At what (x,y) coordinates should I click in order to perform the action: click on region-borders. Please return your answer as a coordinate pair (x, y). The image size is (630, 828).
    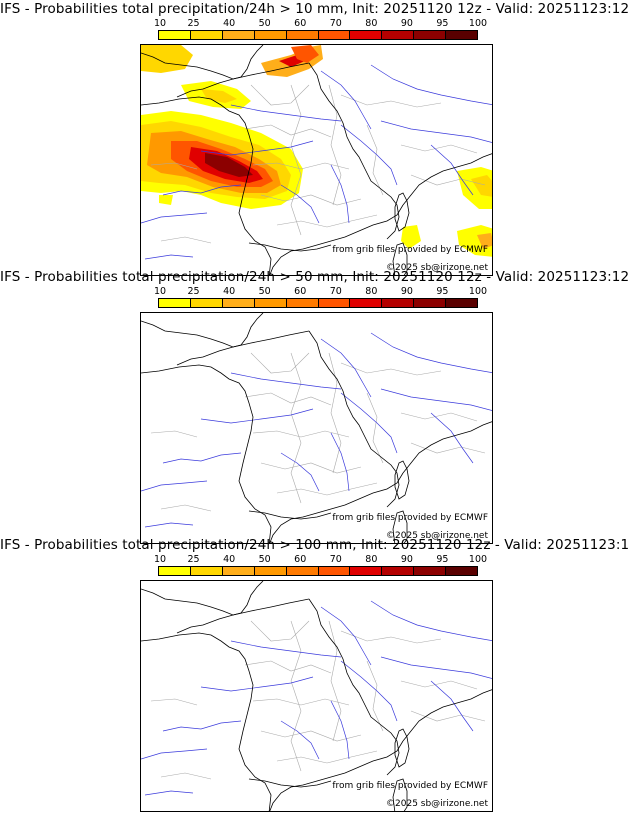
    Looking at the image, I should click on (318, 164).